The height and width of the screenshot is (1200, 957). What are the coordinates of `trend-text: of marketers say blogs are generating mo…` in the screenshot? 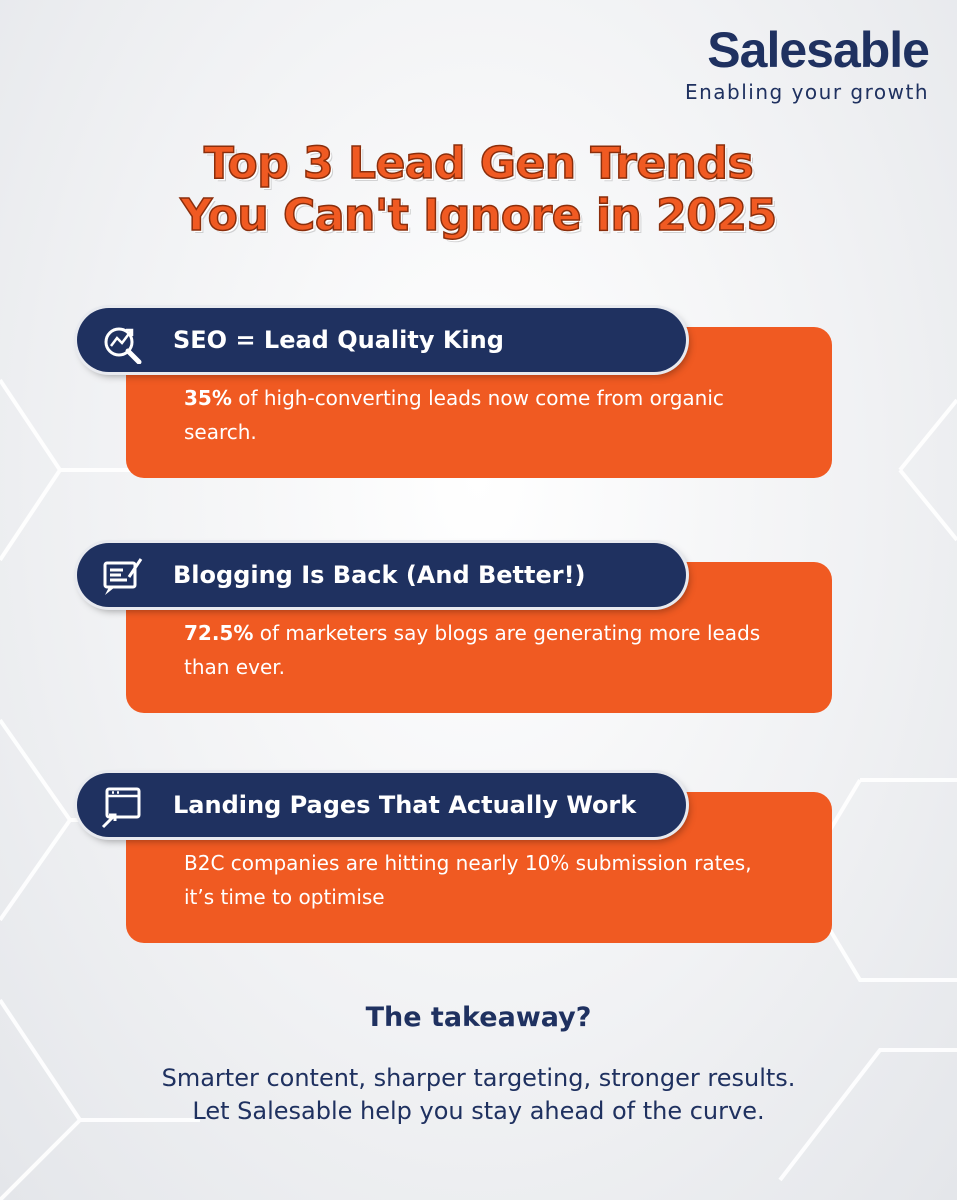 It's located at (472, 650).